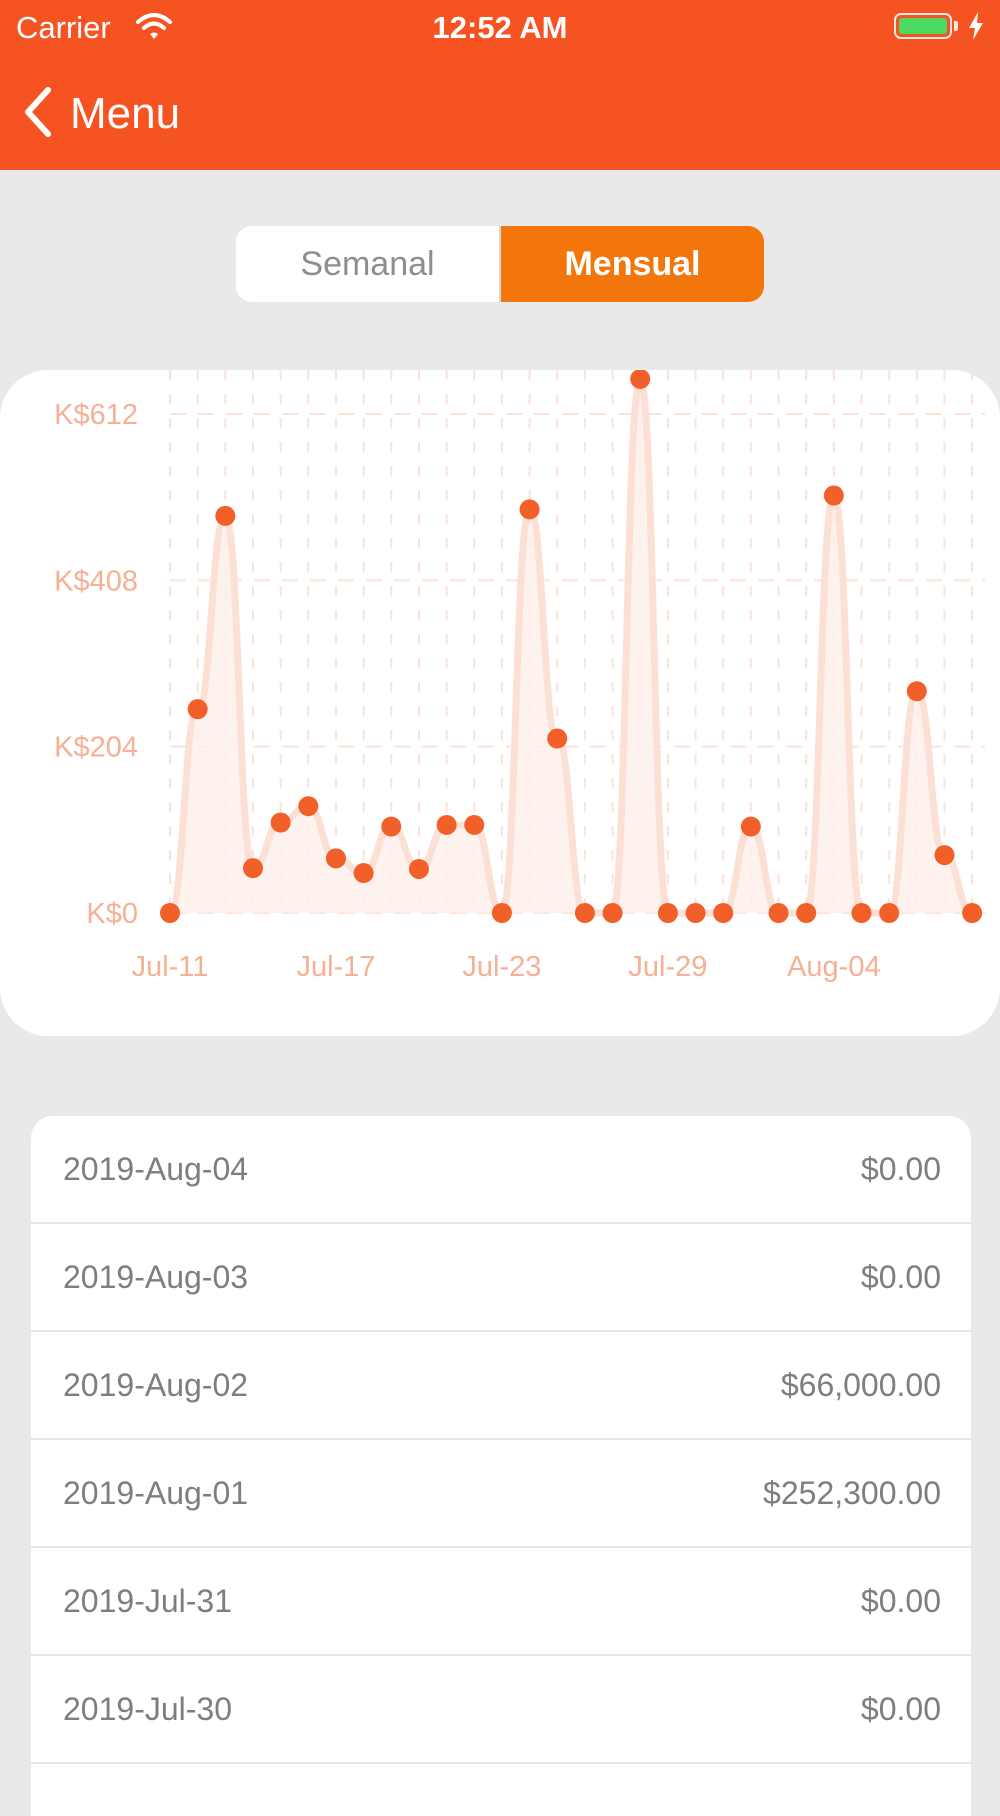 The width and height of the screenshot is (1000, 1816). I want to click on y-tick-label: K$408, so click(96, 581).